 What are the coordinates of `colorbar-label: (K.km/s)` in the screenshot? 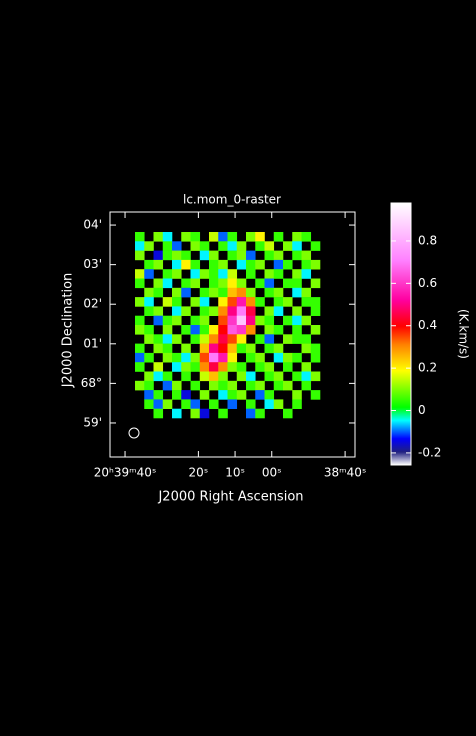 It's located at (464, 334).